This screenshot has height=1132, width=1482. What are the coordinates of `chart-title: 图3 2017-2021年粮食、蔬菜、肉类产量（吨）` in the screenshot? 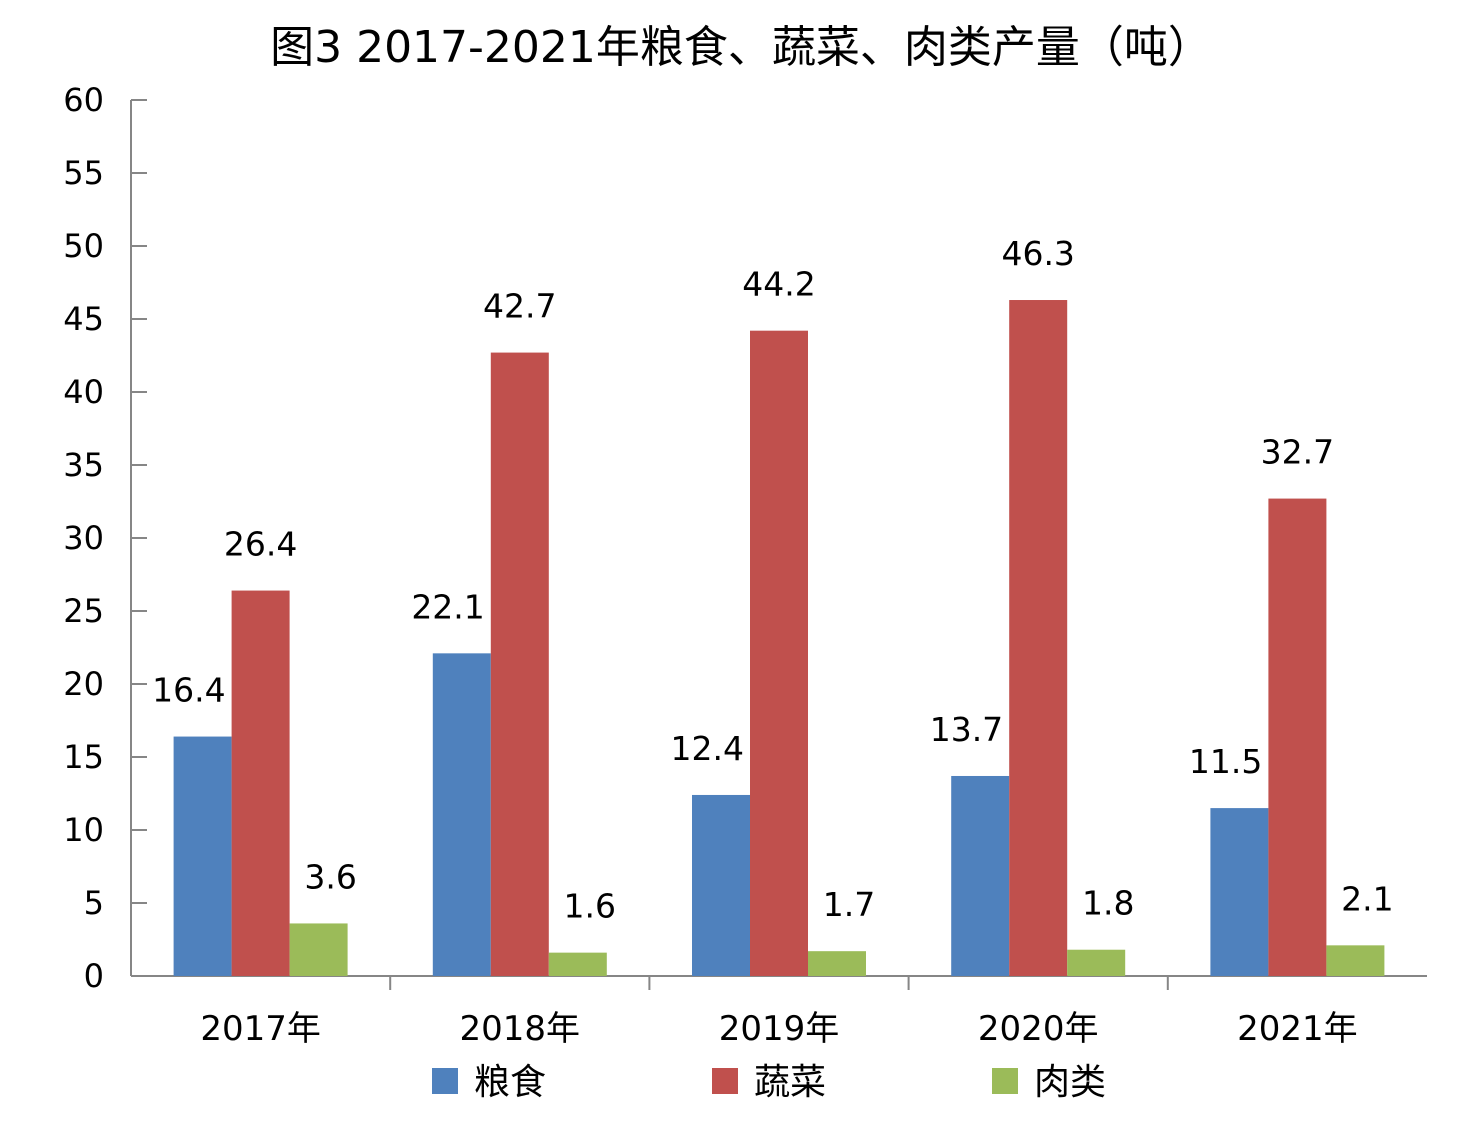 It's located at (741, 47).